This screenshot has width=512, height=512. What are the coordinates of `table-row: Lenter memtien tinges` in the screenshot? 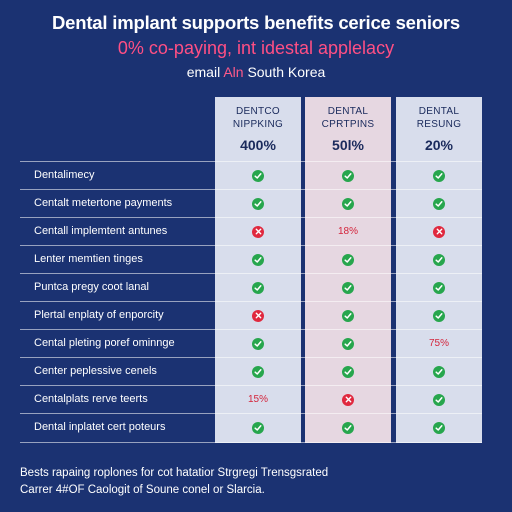 It's located at (251, 259).